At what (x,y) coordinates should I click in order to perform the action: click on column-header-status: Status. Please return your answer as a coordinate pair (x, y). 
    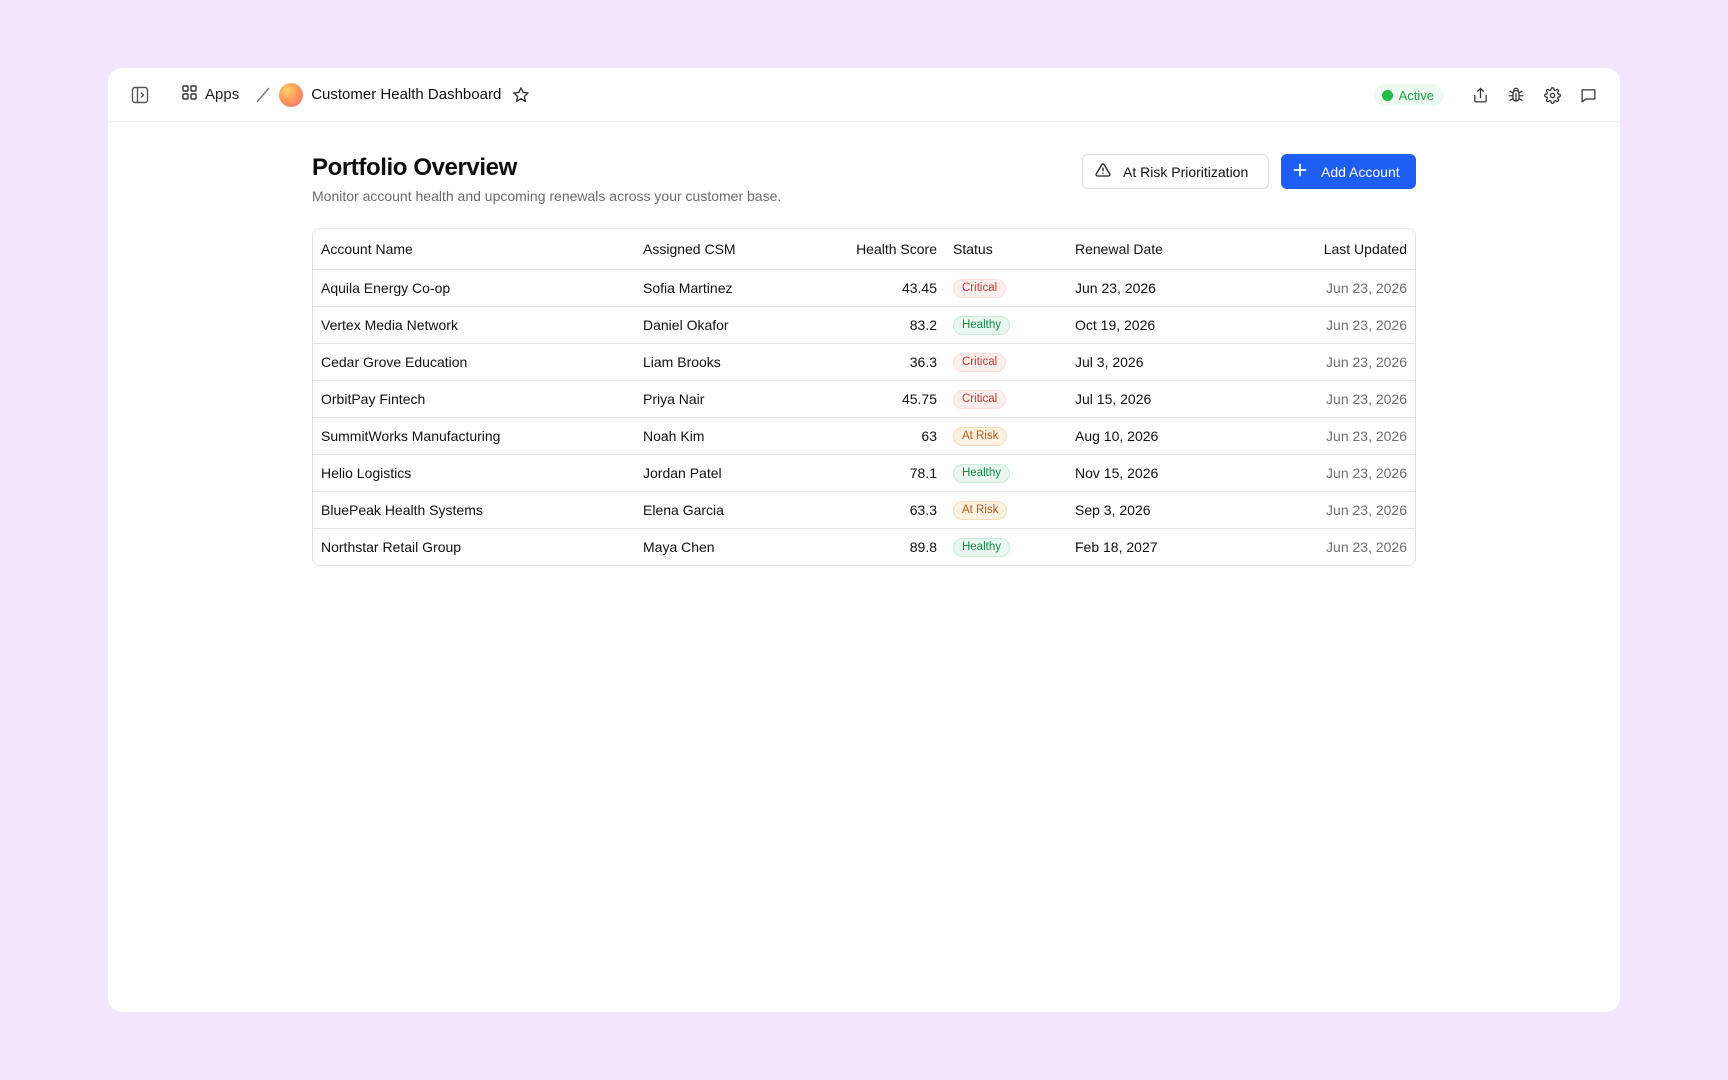
    Looking at the image, I should click on (1006, 249).